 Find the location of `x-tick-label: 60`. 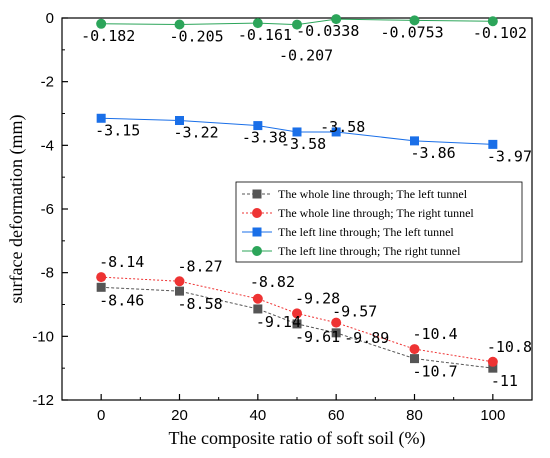

x-tick-label: 60 is located at coordinates (336, 415).